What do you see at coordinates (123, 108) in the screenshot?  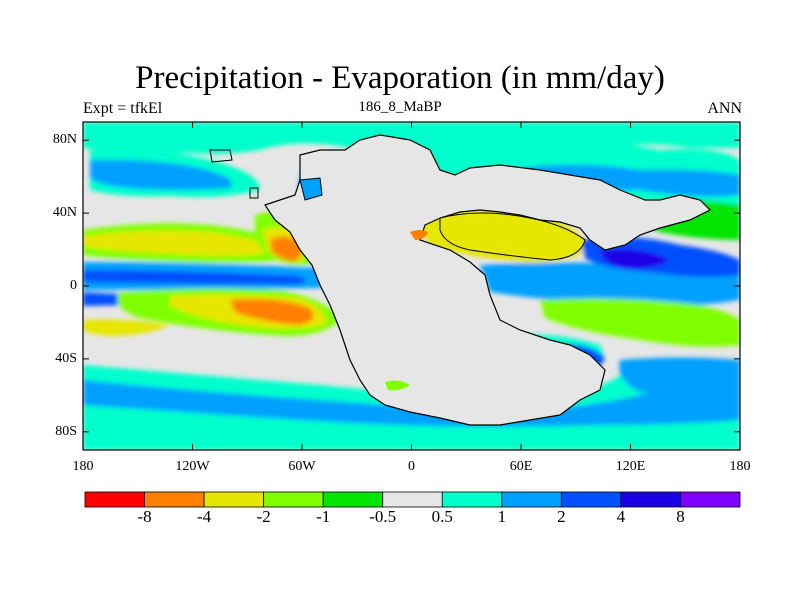 I see `experiment-label: Expt = tfkEl` at bounding box center [123, 108].